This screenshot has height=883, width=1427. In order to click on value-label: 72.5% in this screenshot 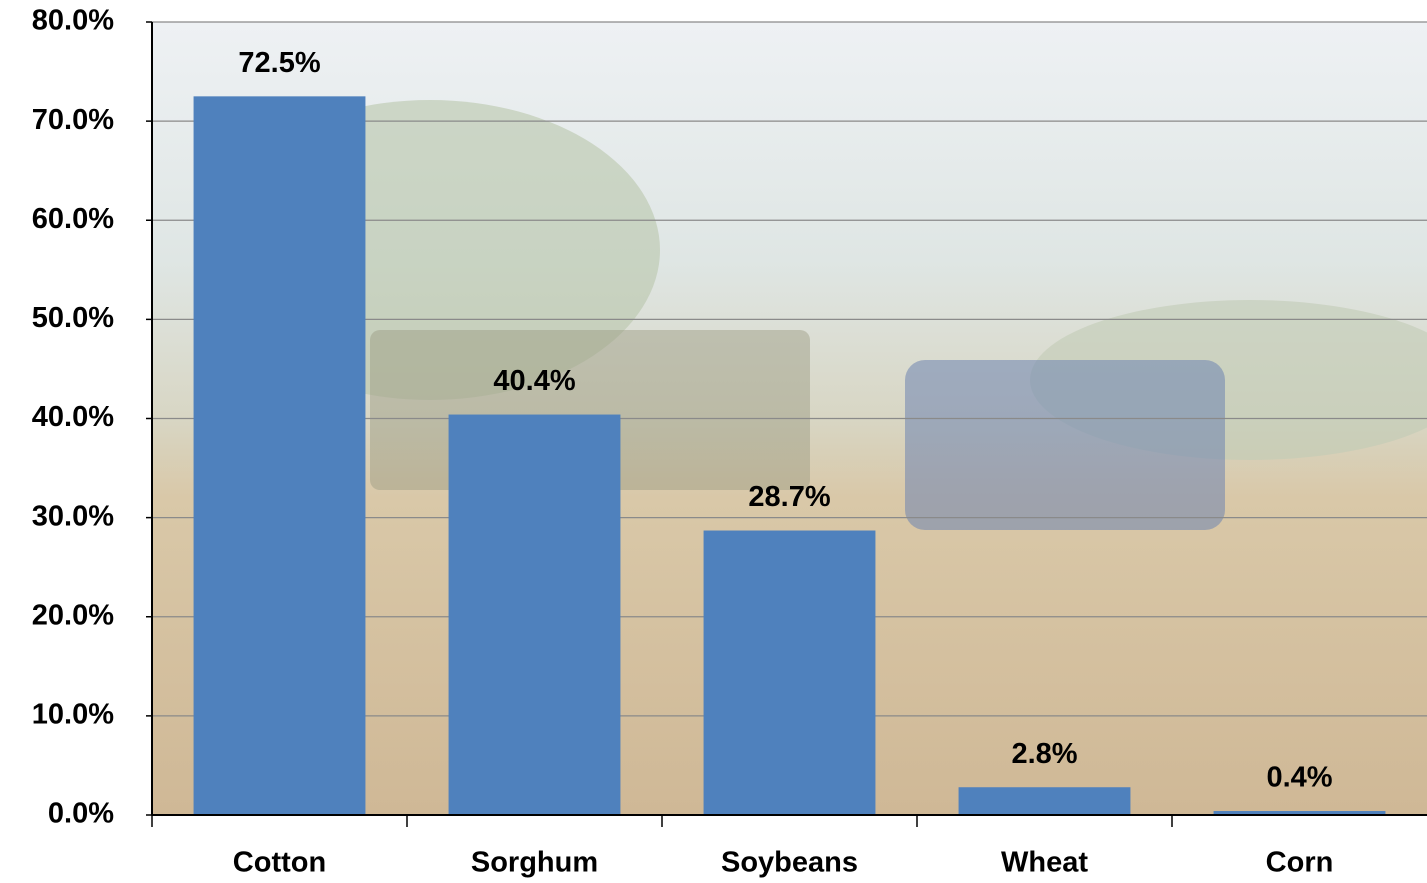, I will do `click(279, 63)`.